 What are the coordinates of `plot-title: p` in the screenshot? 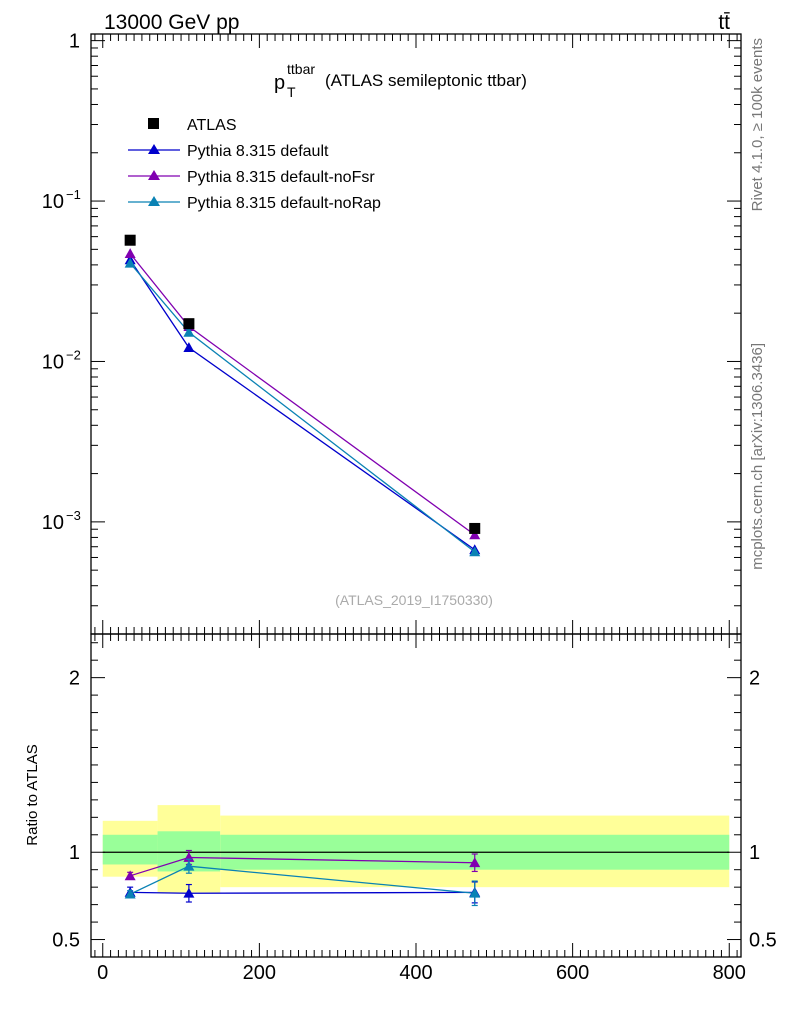 It's located at (279, 83).